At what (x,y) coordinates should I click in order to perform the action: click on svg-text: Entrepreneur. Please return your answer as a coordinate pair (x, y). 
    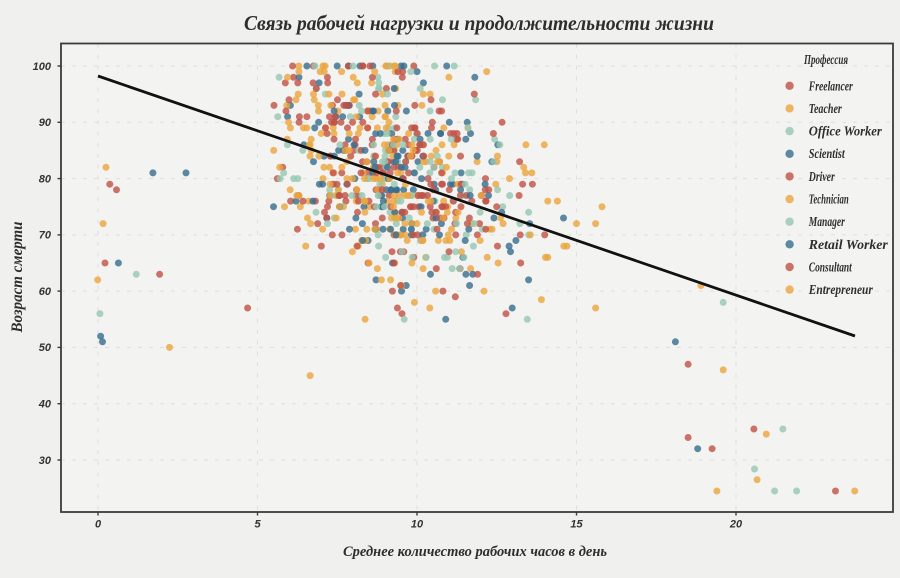
    Looking at the image, I should click on (840, 289).